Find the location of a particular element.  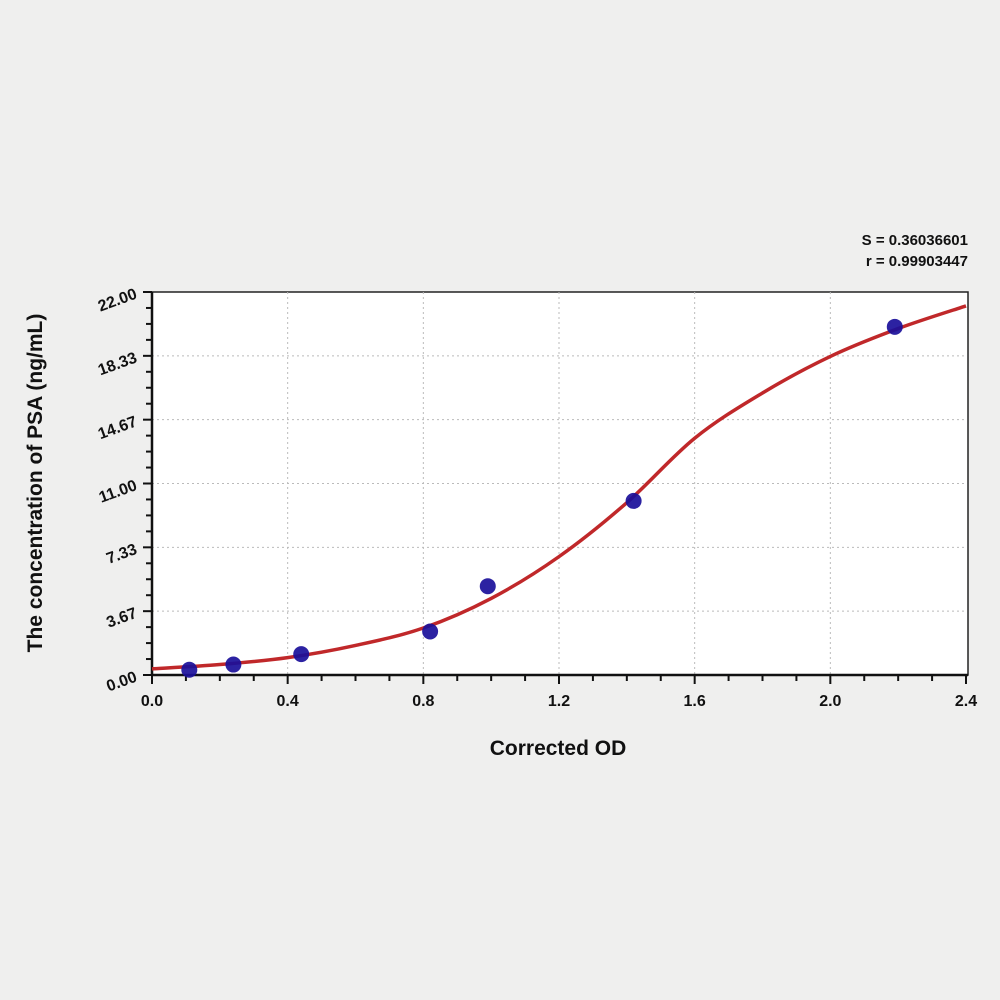

x-axis-label: Corrected OD is located at coordinates (558, 748).